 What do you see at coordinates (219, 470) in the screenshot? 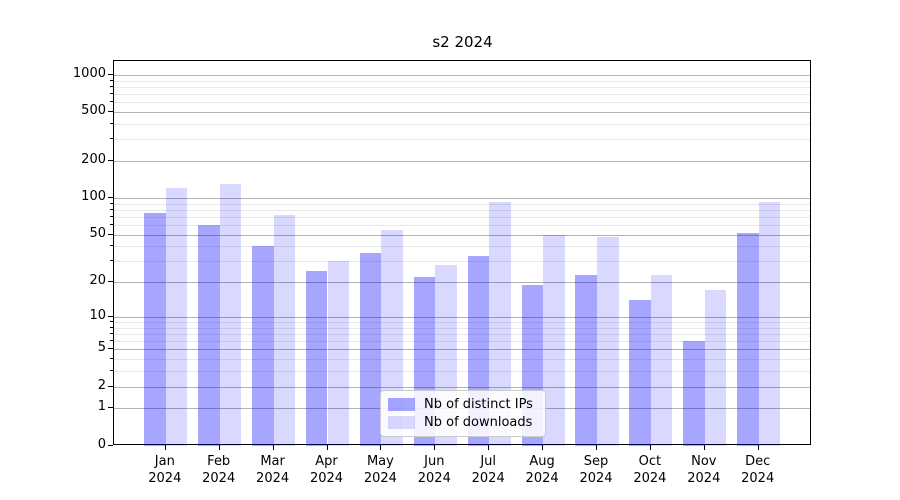
I see `x-tick-label: Feb 2024` at bounding box center [219, 470].